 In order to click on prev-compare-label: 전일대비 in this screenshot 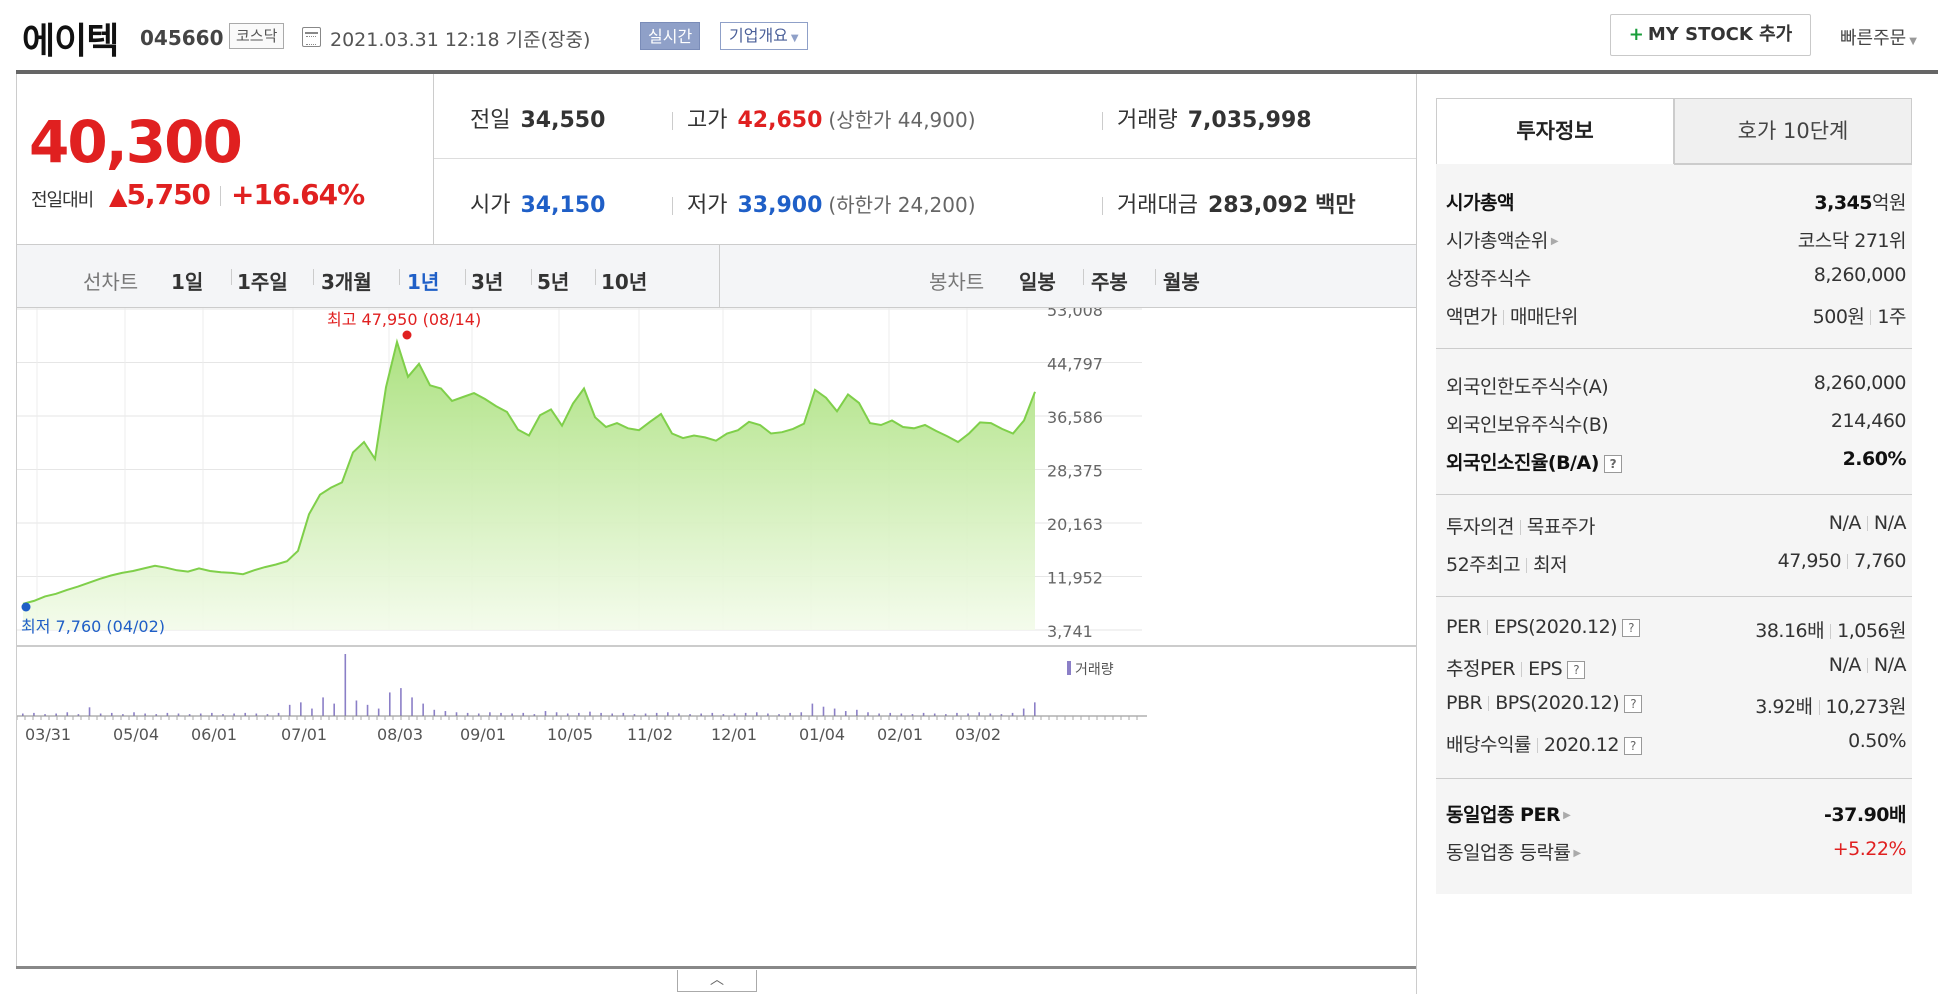, I will do `click(62, 200)`.